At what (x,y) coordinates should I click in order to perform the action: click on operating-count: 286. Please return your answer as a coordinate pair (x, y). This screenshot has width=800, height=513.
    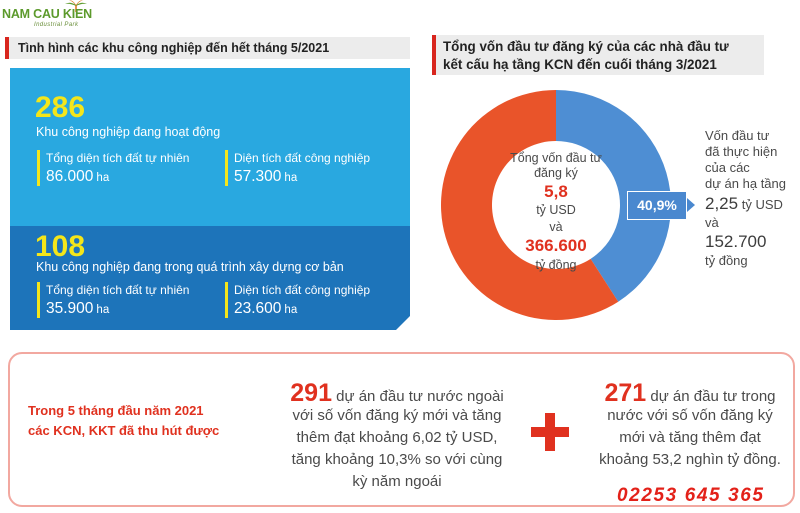
    Looking at the image, I should click on (60, 107).